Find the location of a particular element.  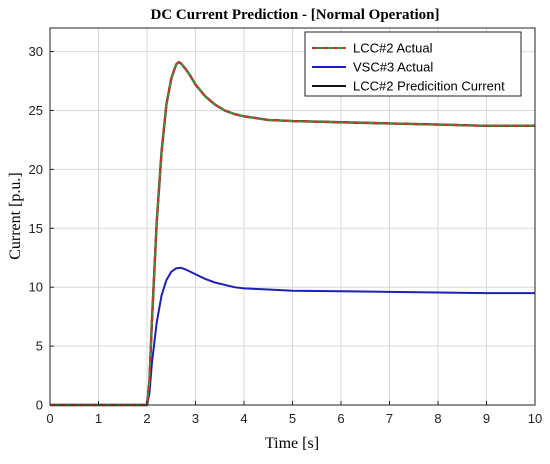

legend-entry-label: VSC#3 Actual is located at coordinates (393, 67).